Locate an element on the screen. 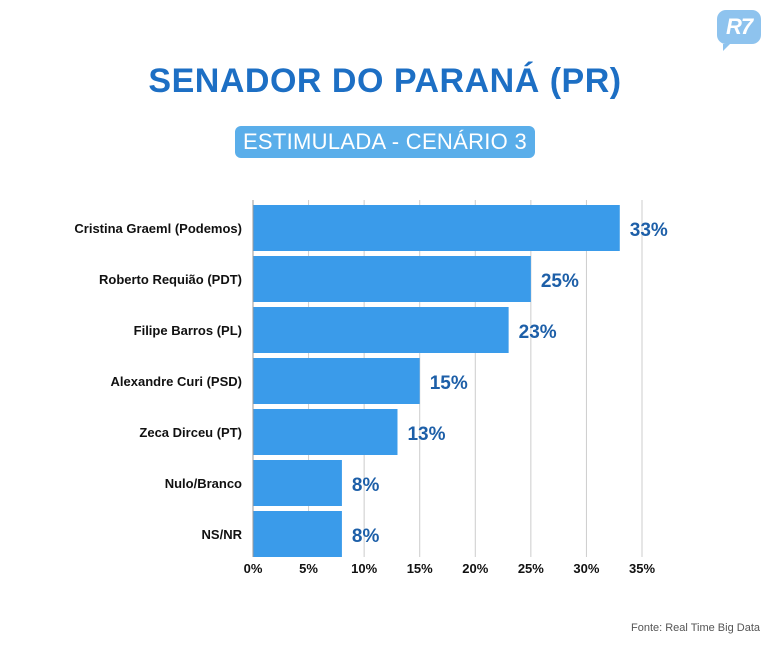  x-tick-label-1: 5% is located at coordinates (308, 568).